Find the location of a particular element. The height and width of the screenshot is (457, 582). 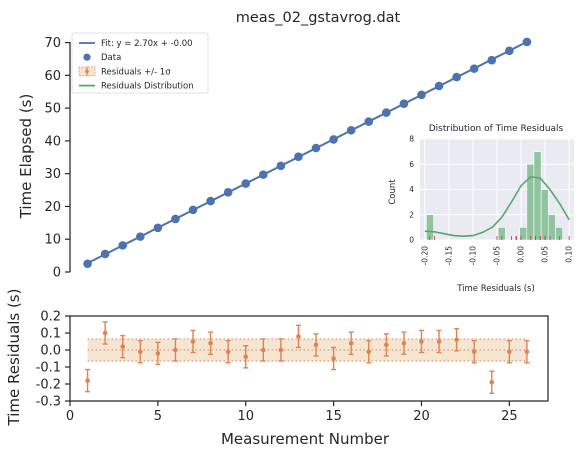

residual-x-tick-label: 15 is located at coordinates (333, 416).